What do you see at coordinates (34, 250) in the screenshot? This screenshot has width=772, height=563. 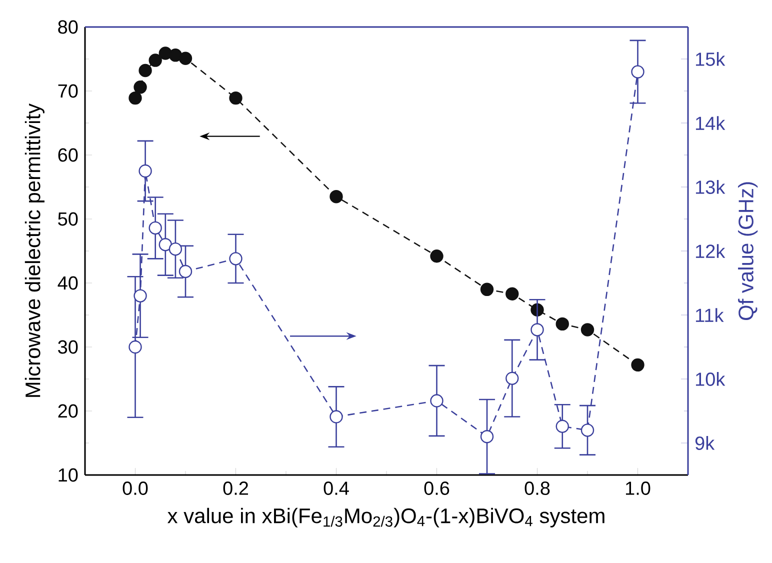 I see `y-axis-title: Microwave dielectric permittivity` at bounding box center [34, 250].